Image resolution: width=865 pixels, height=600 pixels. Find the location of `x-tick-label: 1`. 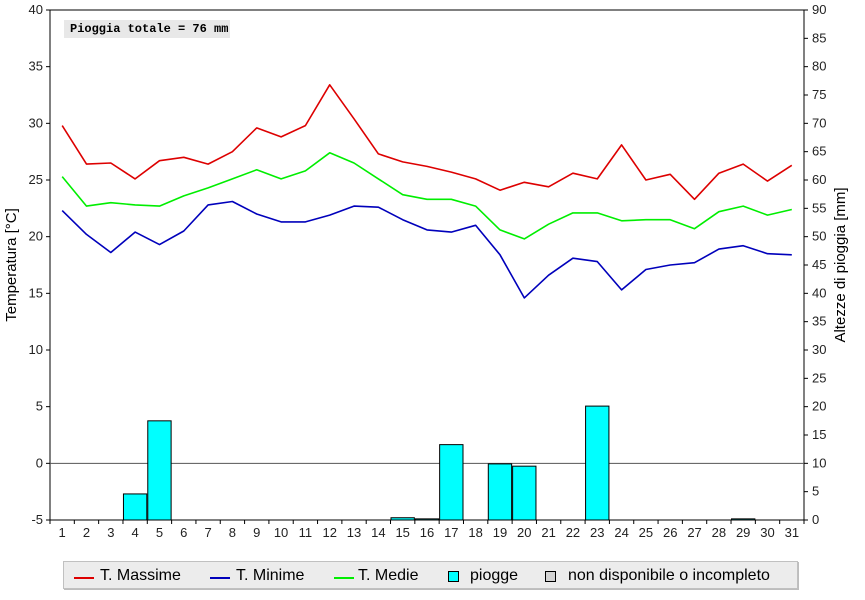

x-tick-label: 1 is located at coordinates (62, 532).